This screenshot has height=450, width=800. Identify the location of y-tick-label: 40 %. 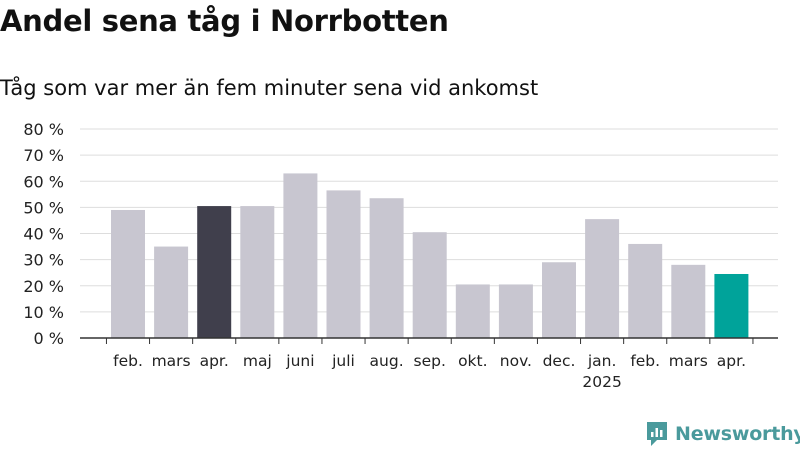
(43, 234).